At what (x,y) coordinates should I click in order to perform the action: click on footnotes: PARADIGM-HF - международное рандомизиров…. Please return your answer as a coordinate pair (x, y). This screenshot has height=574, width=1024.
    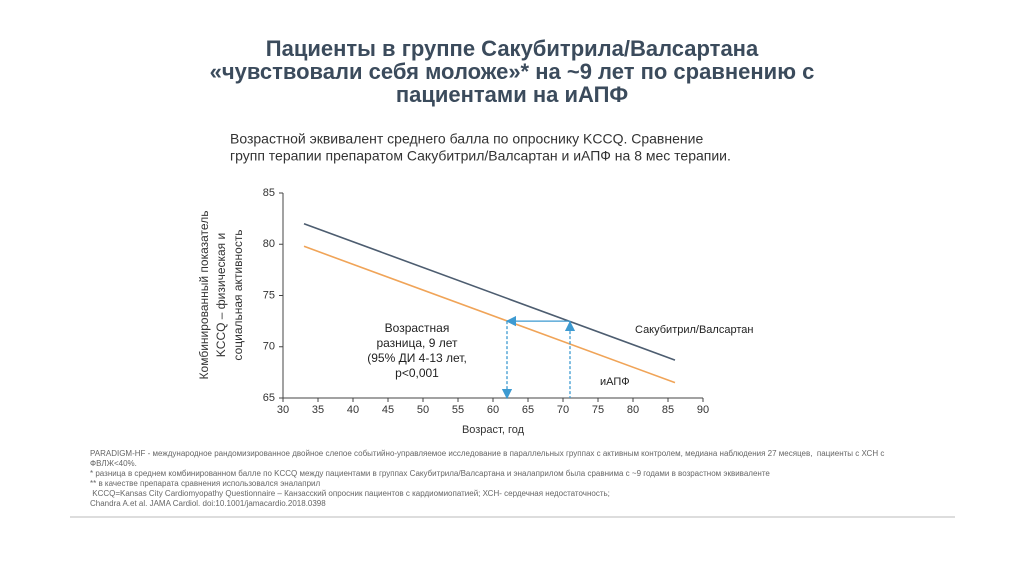
    Looking at the image, I should click on (495, 479).